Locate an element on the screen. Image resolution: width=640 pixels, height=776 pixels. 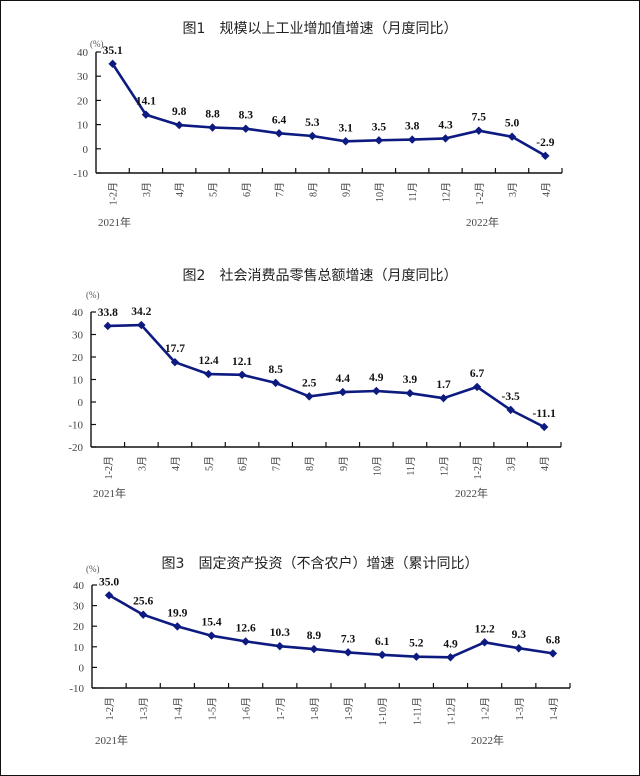
x-category-label: 1-5月 is located at coordinates (213, 708).